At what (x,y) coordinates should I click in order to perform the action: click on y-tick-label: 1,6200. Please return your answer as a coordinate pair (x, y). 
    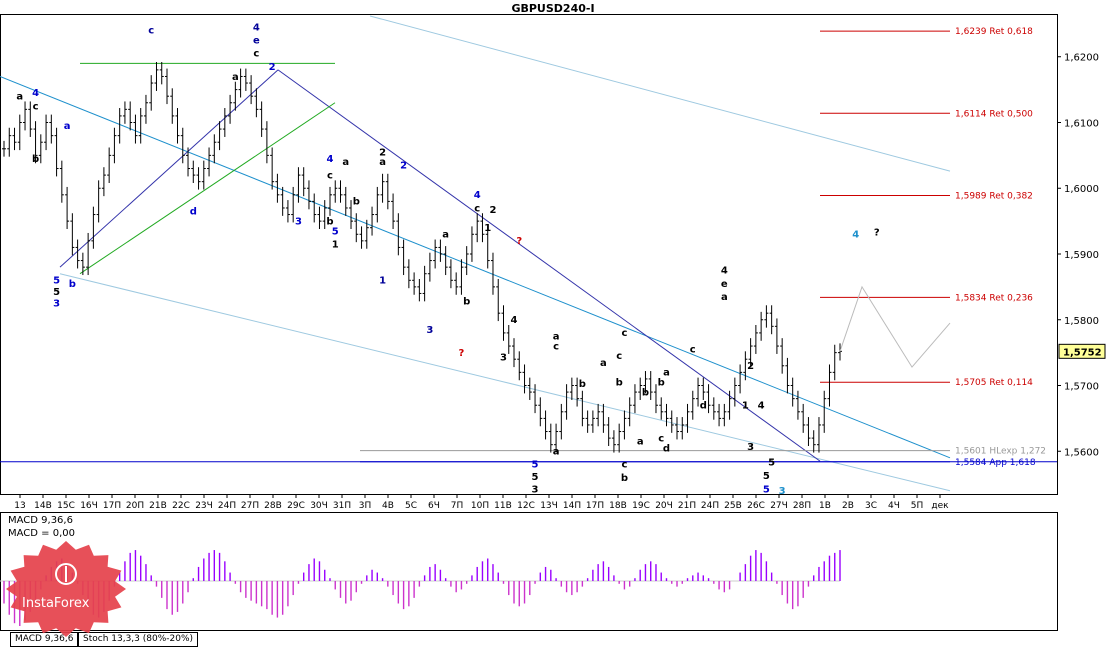
    Looking at the image, I should click on (1081, 58).